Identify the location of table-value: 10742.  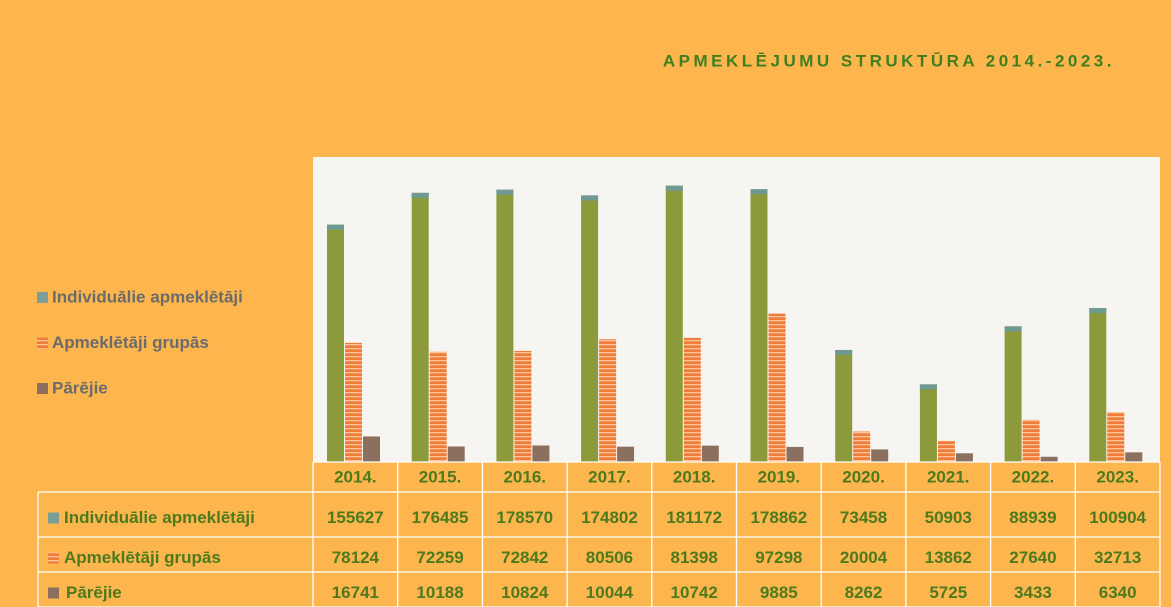
(694, 592).